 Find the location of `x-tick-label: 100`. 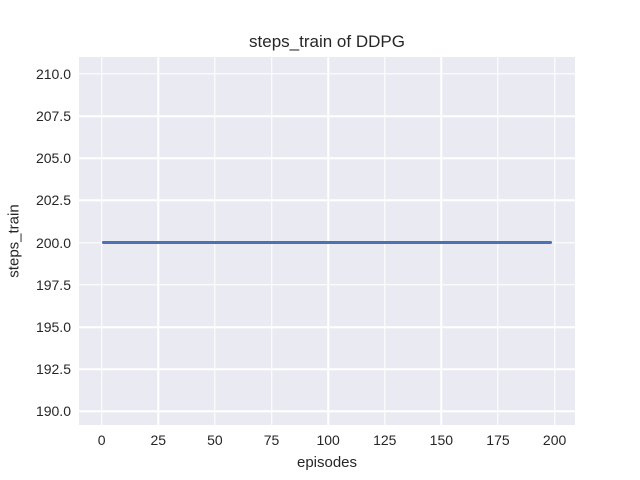

x-tick-label: 100 is located at coordinates (328, 440).